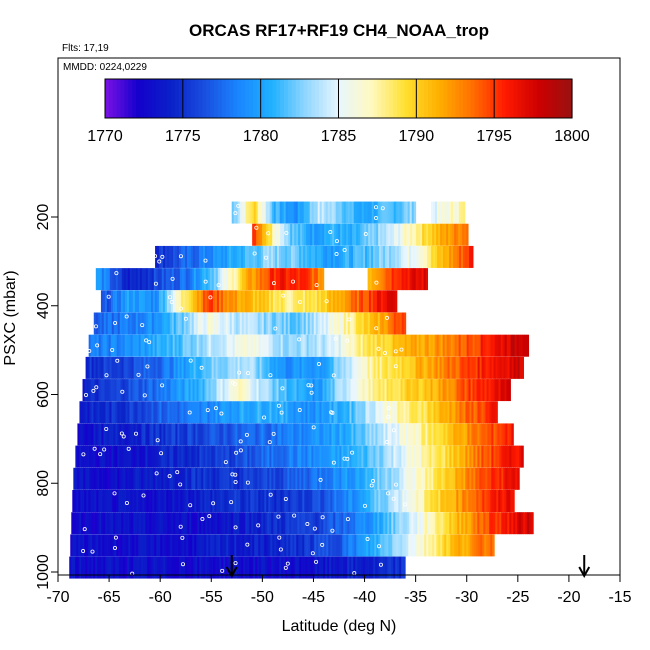 This screenshot has height=650, width=650. What do you see at coordinates (183, 136) in the screenshot?
I see `colorbar-tick-label: 1775` at bounding box center [183, 136].